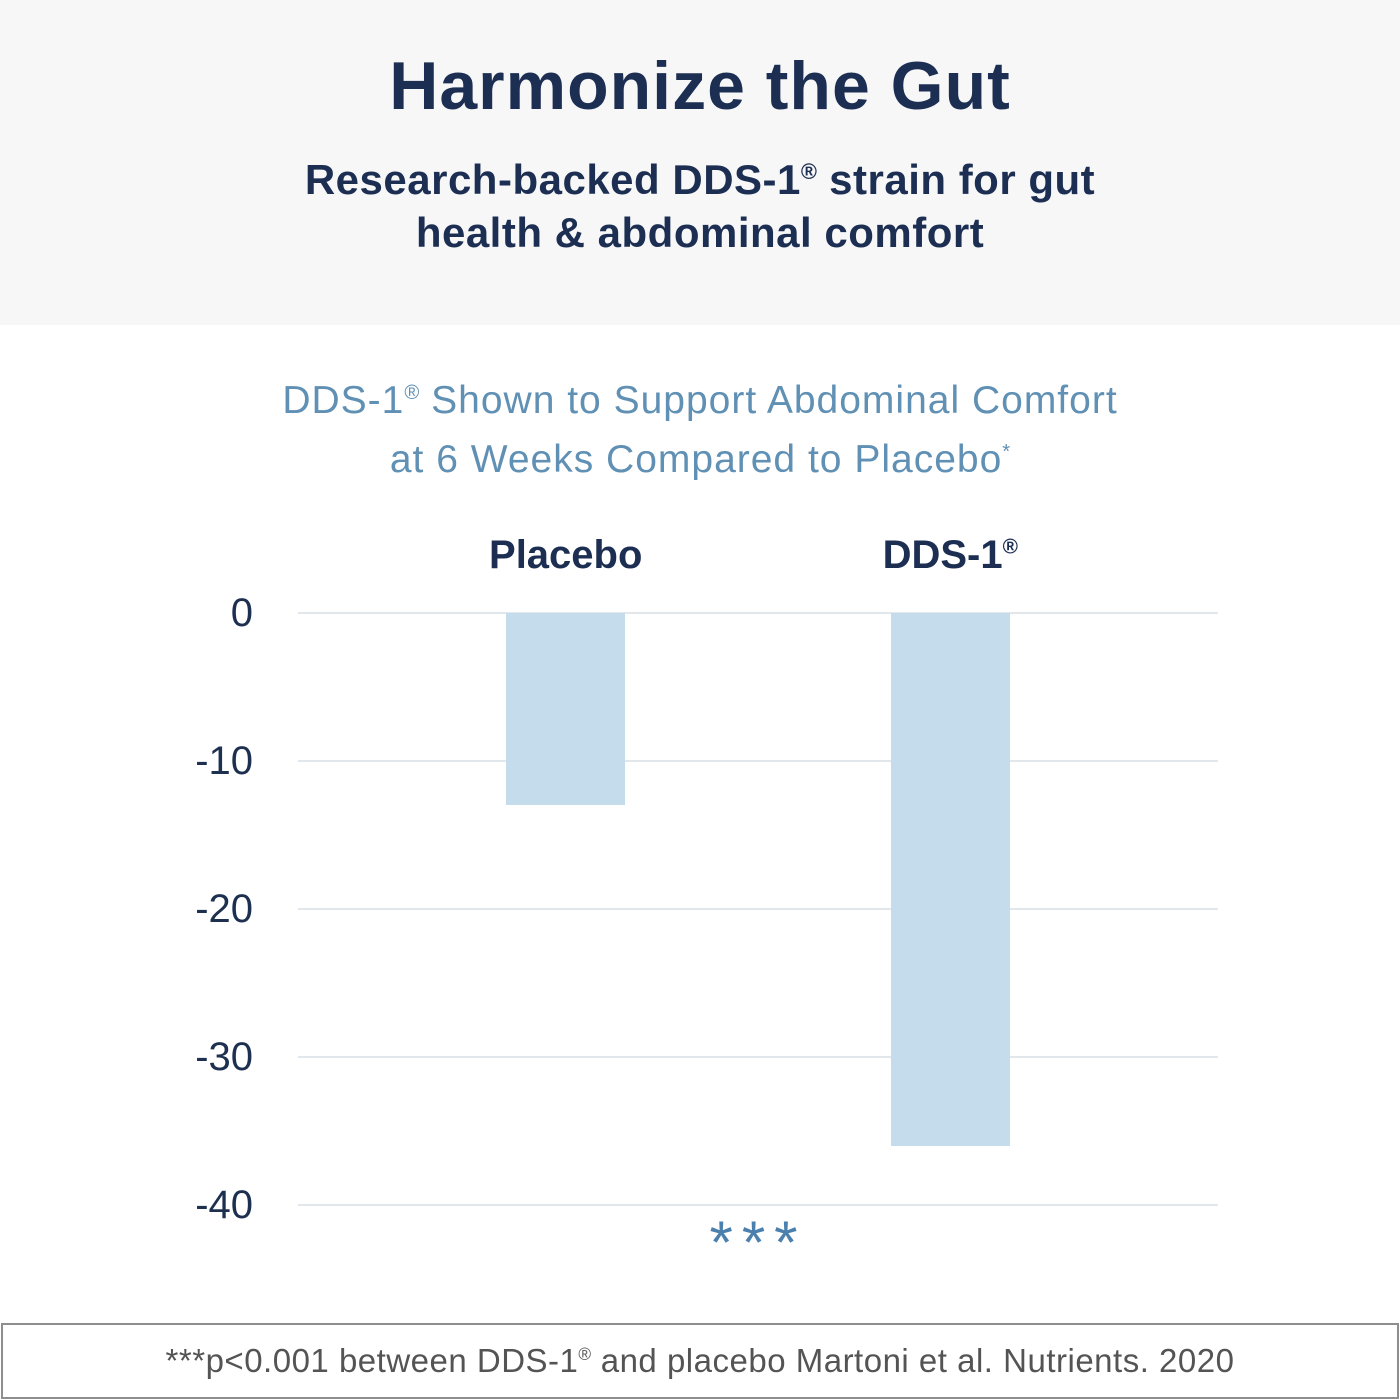 The image size is (1400, 1400). What do you see at coordinates (224, 1205) in the screenshot?
I see `y-tick-label: -40` at bounding box center [224, 1205].